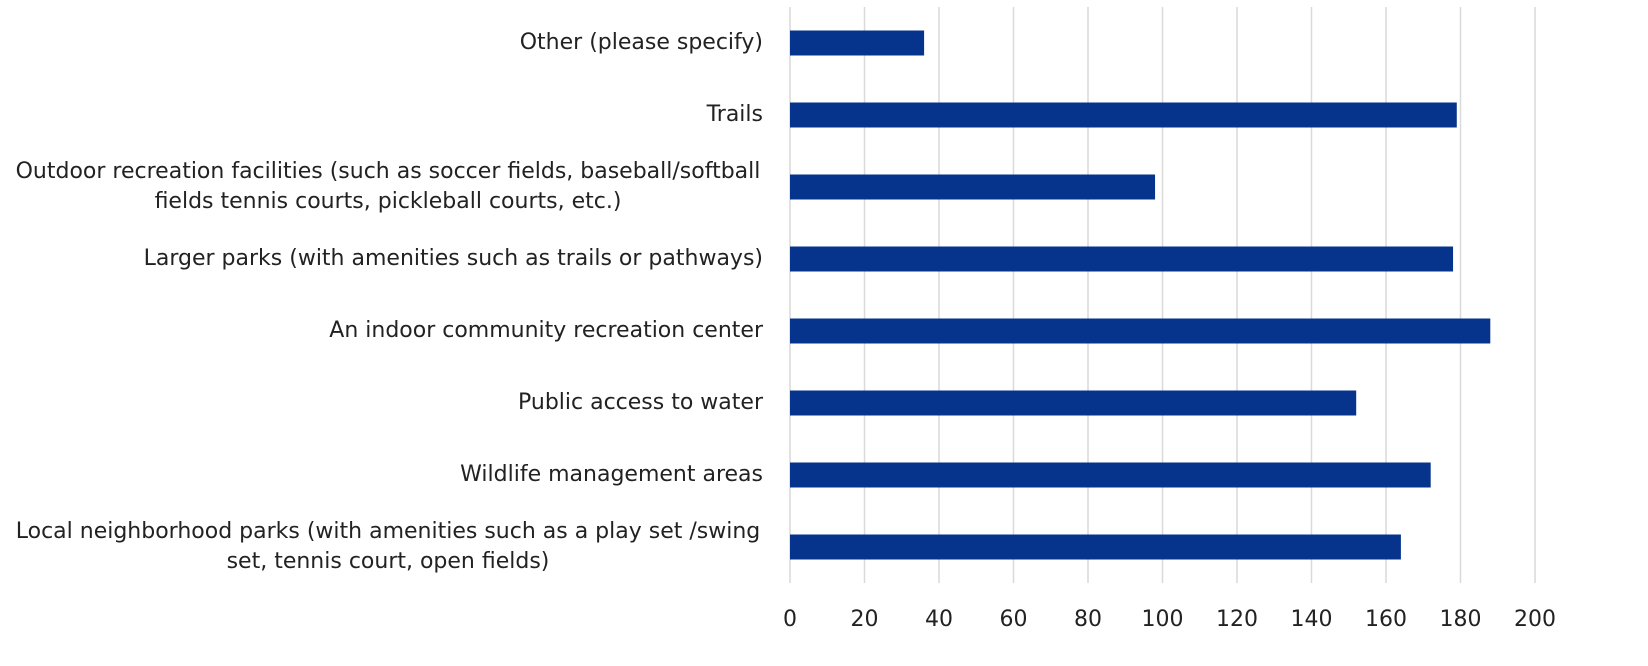 This screenshot has width=1648, height=666. Describe the element at coordinates (790, 619) in the screenshot. I see `x-tick-label: 0` at that location.